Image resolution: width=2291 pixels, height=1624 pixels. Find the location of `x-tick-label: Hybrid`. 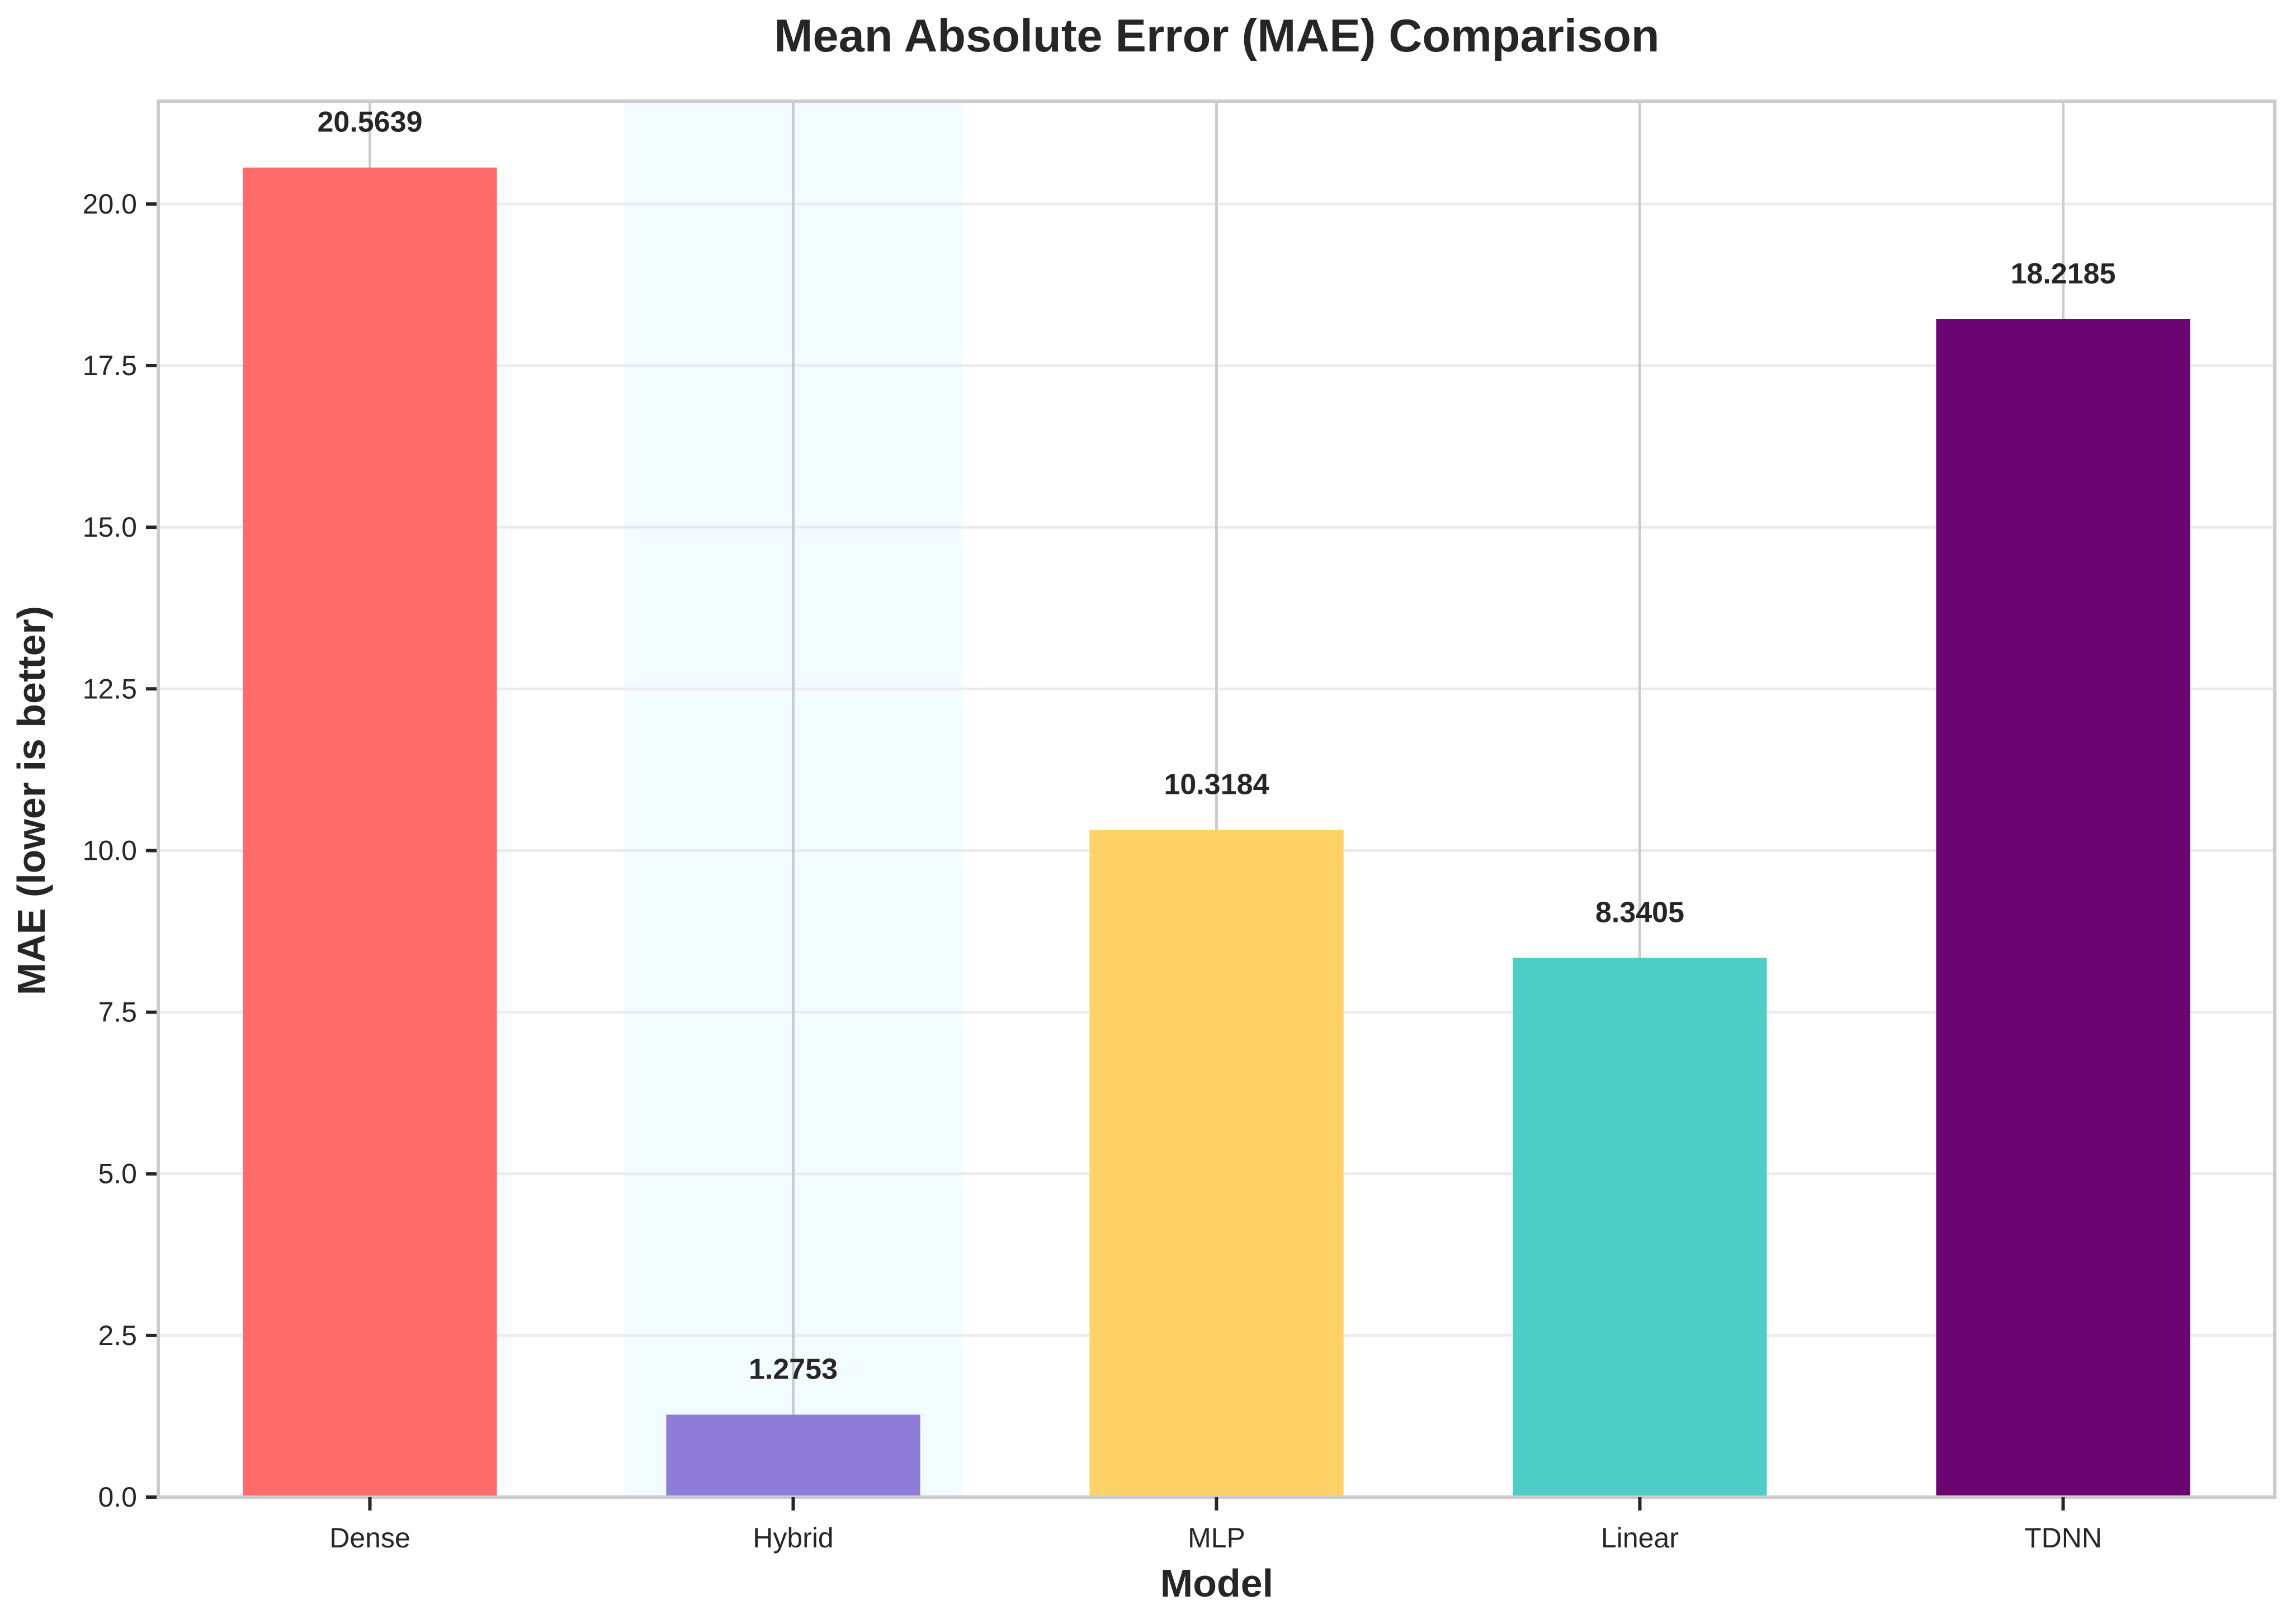

x-tick-label: Hybrid is located at coordinates (793, 1538).